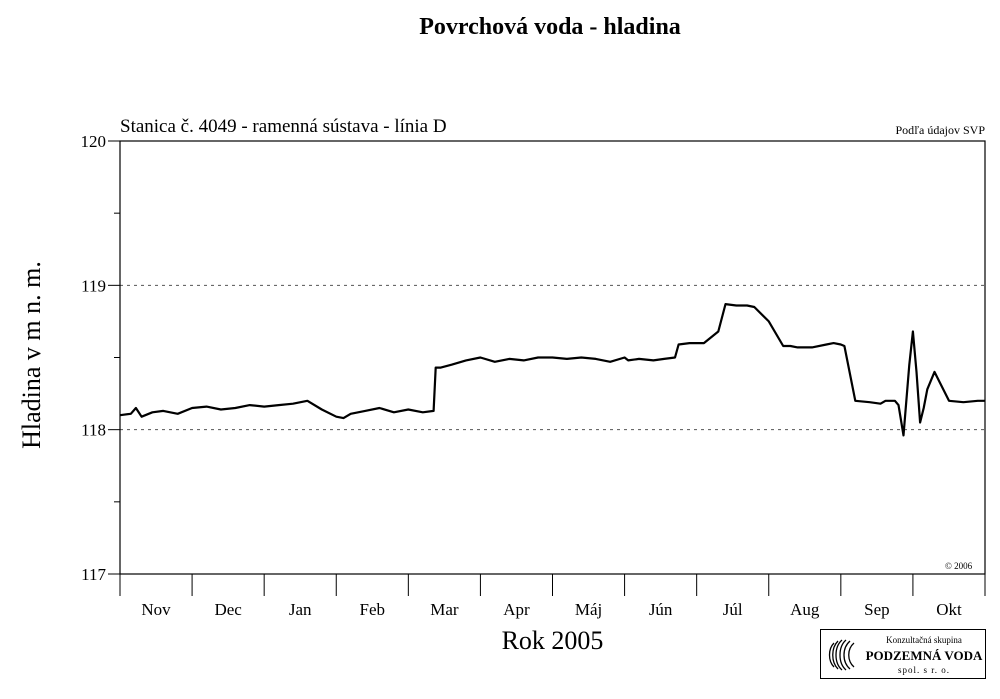 Image resolution: width=1000 pixels, height=699 pixels. I want to click on logo-line-group: Konzultačná skupina, so click(924, 640).